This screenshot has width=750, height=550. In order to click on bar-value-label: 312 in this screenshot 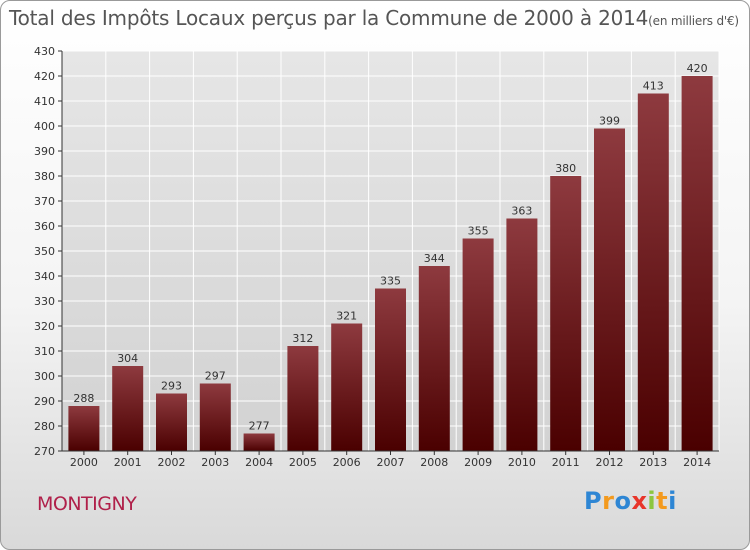, I will do `click(302, 338)`.